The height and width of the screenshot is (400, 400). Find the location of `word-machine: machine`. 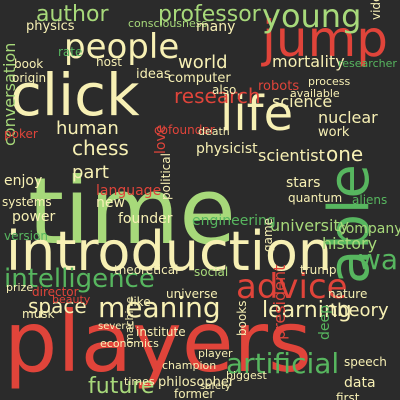

word-machine: machine is located at coordinates (129, 320).